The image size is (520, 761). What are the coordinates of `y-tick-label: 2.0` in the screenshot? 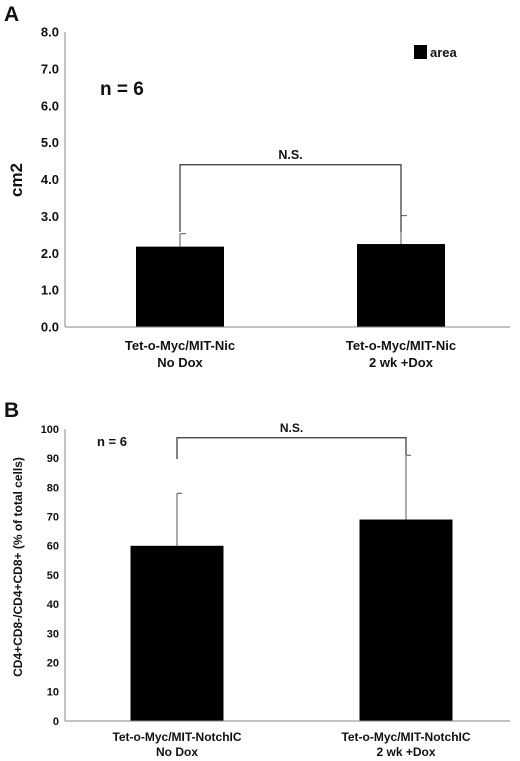 It's located at (50, 253).